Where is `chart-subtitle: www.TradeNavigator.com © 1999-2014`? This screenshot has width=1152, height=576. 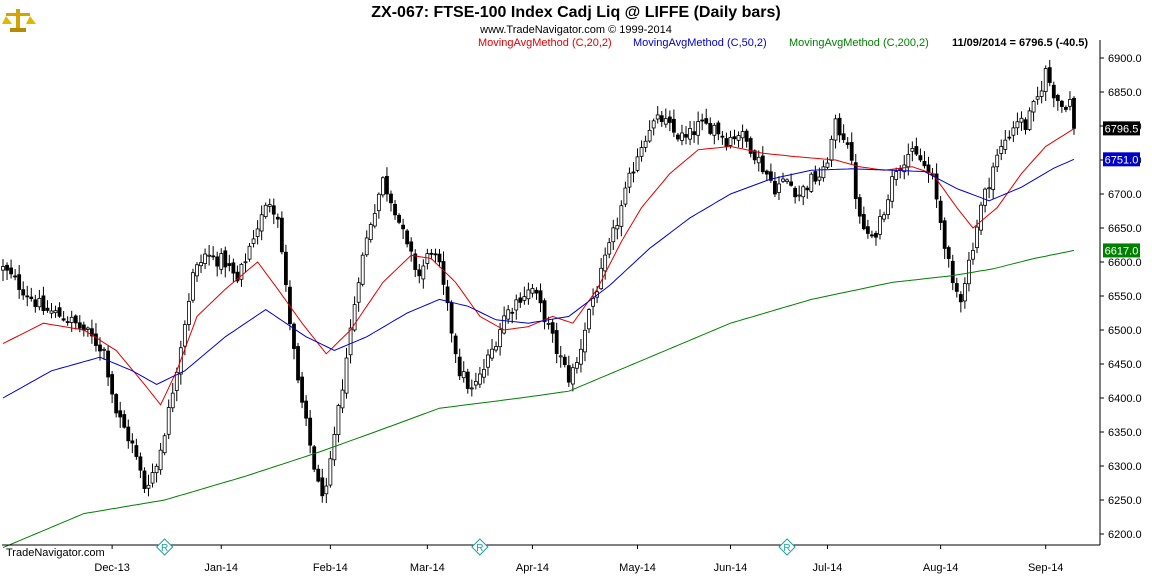 chart-subtitle: www.TradeNavigator.com © 1999-2014 is located at coordinates (575, 30).